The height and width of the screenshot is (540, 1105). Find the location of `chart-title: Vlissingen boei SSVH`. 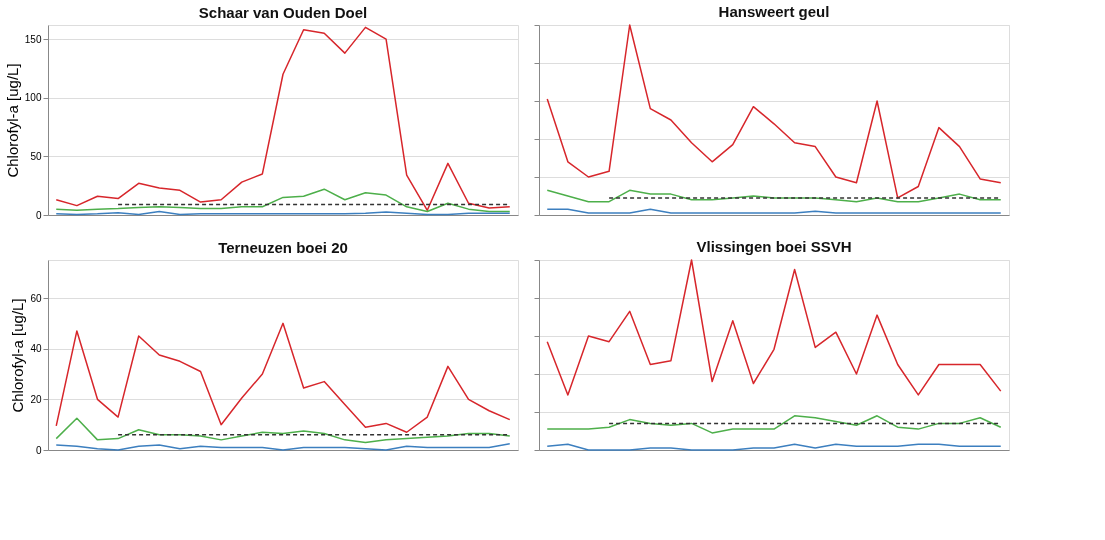

chart-title: Vlissingen boei SSVH is located at coordinates (774, 247).